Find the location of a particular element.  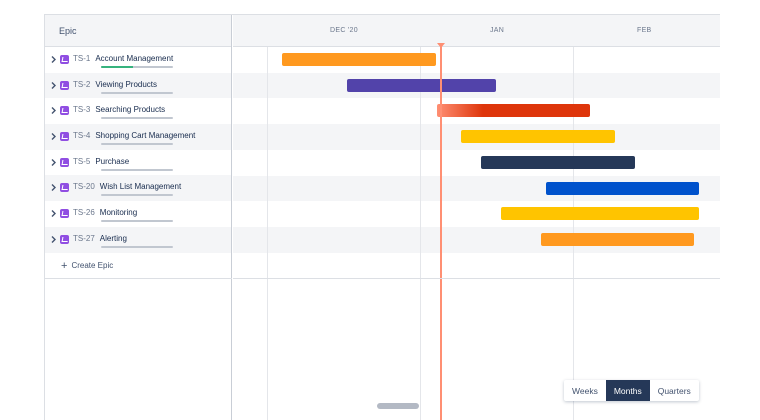

epic-name: Wish List Management is located at coordinates (140, 187).